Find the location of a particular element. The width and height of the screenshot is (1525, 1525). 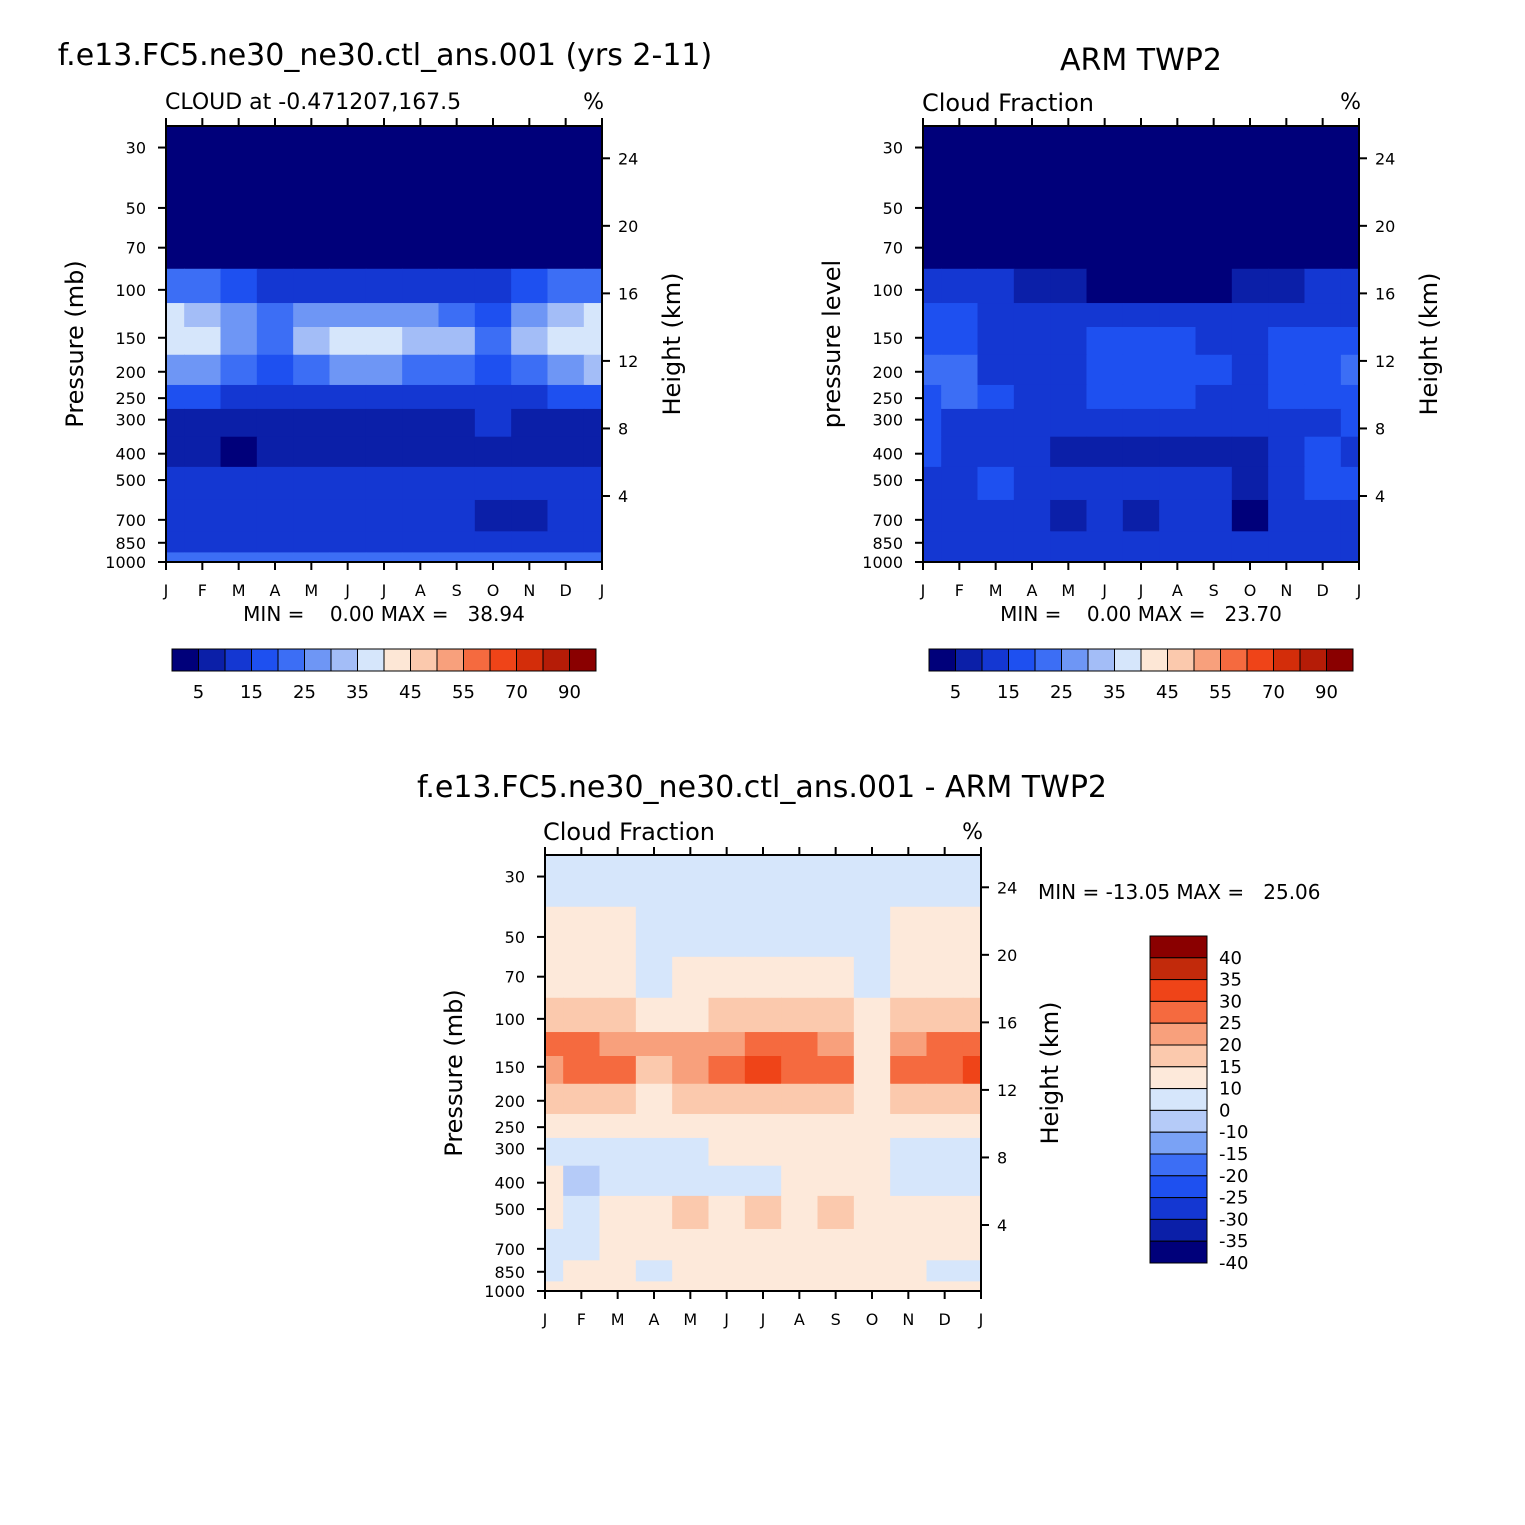

model-ytick-label: 100 is located at coordinates (130, 290).